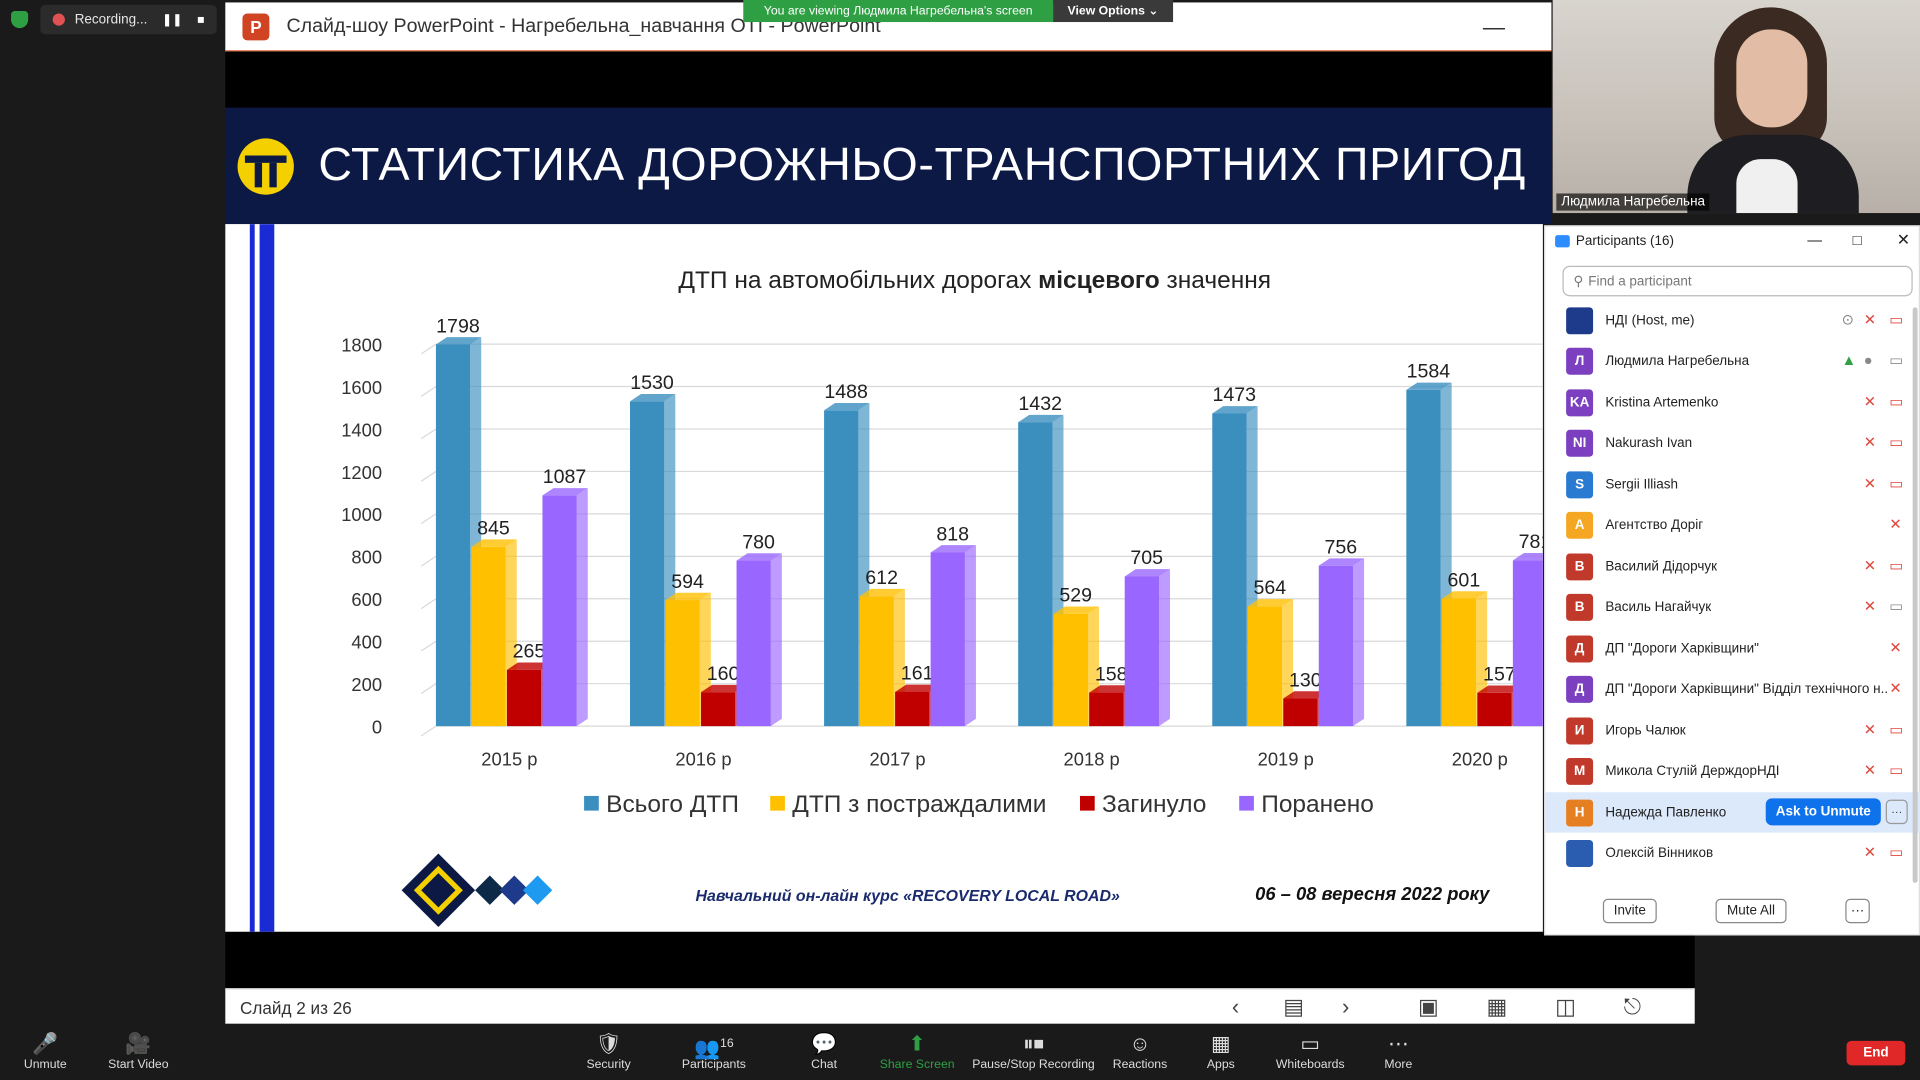  What do you see at coordinates (824, 1051) in the screenshot?
I see `chat-button: 💬 Chat` at bounding box center [824, 1051].